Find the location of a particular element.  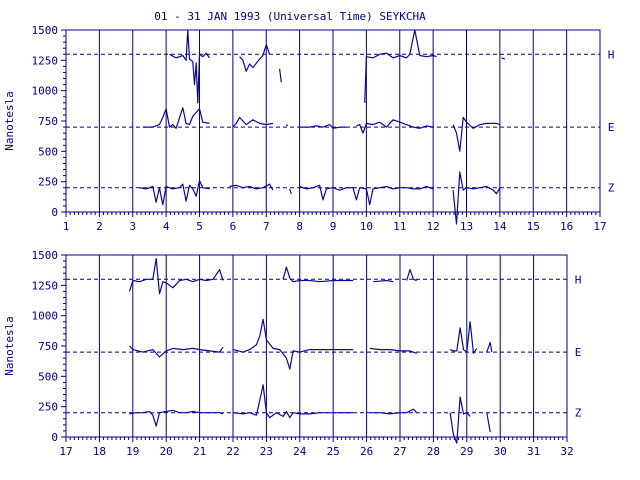

x-tick-label: 9 is located at coordinates (333, 226).